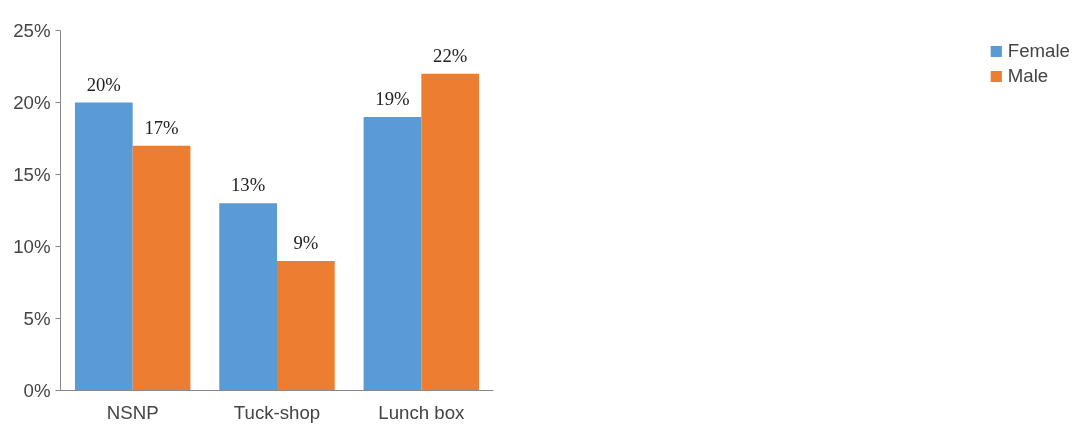 The height and width of the screenshot is (434, 1089). What do you see at coordinates (32, 30) in the screenshot?
I see `y-tick-label: 25%` at bounding box center [32, 30].